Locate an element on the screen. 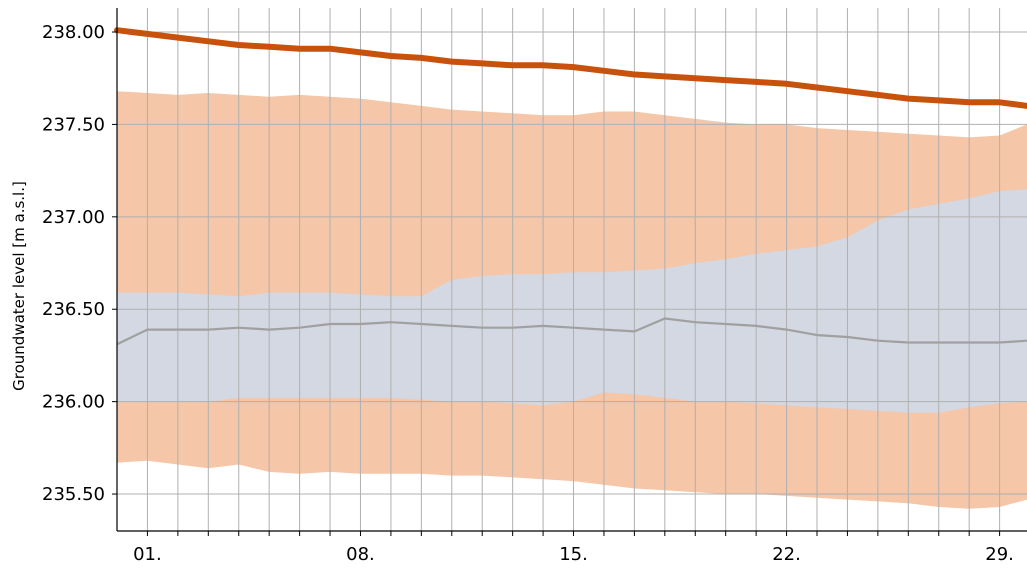  orange-series-line is located at coordinates (570, 68).